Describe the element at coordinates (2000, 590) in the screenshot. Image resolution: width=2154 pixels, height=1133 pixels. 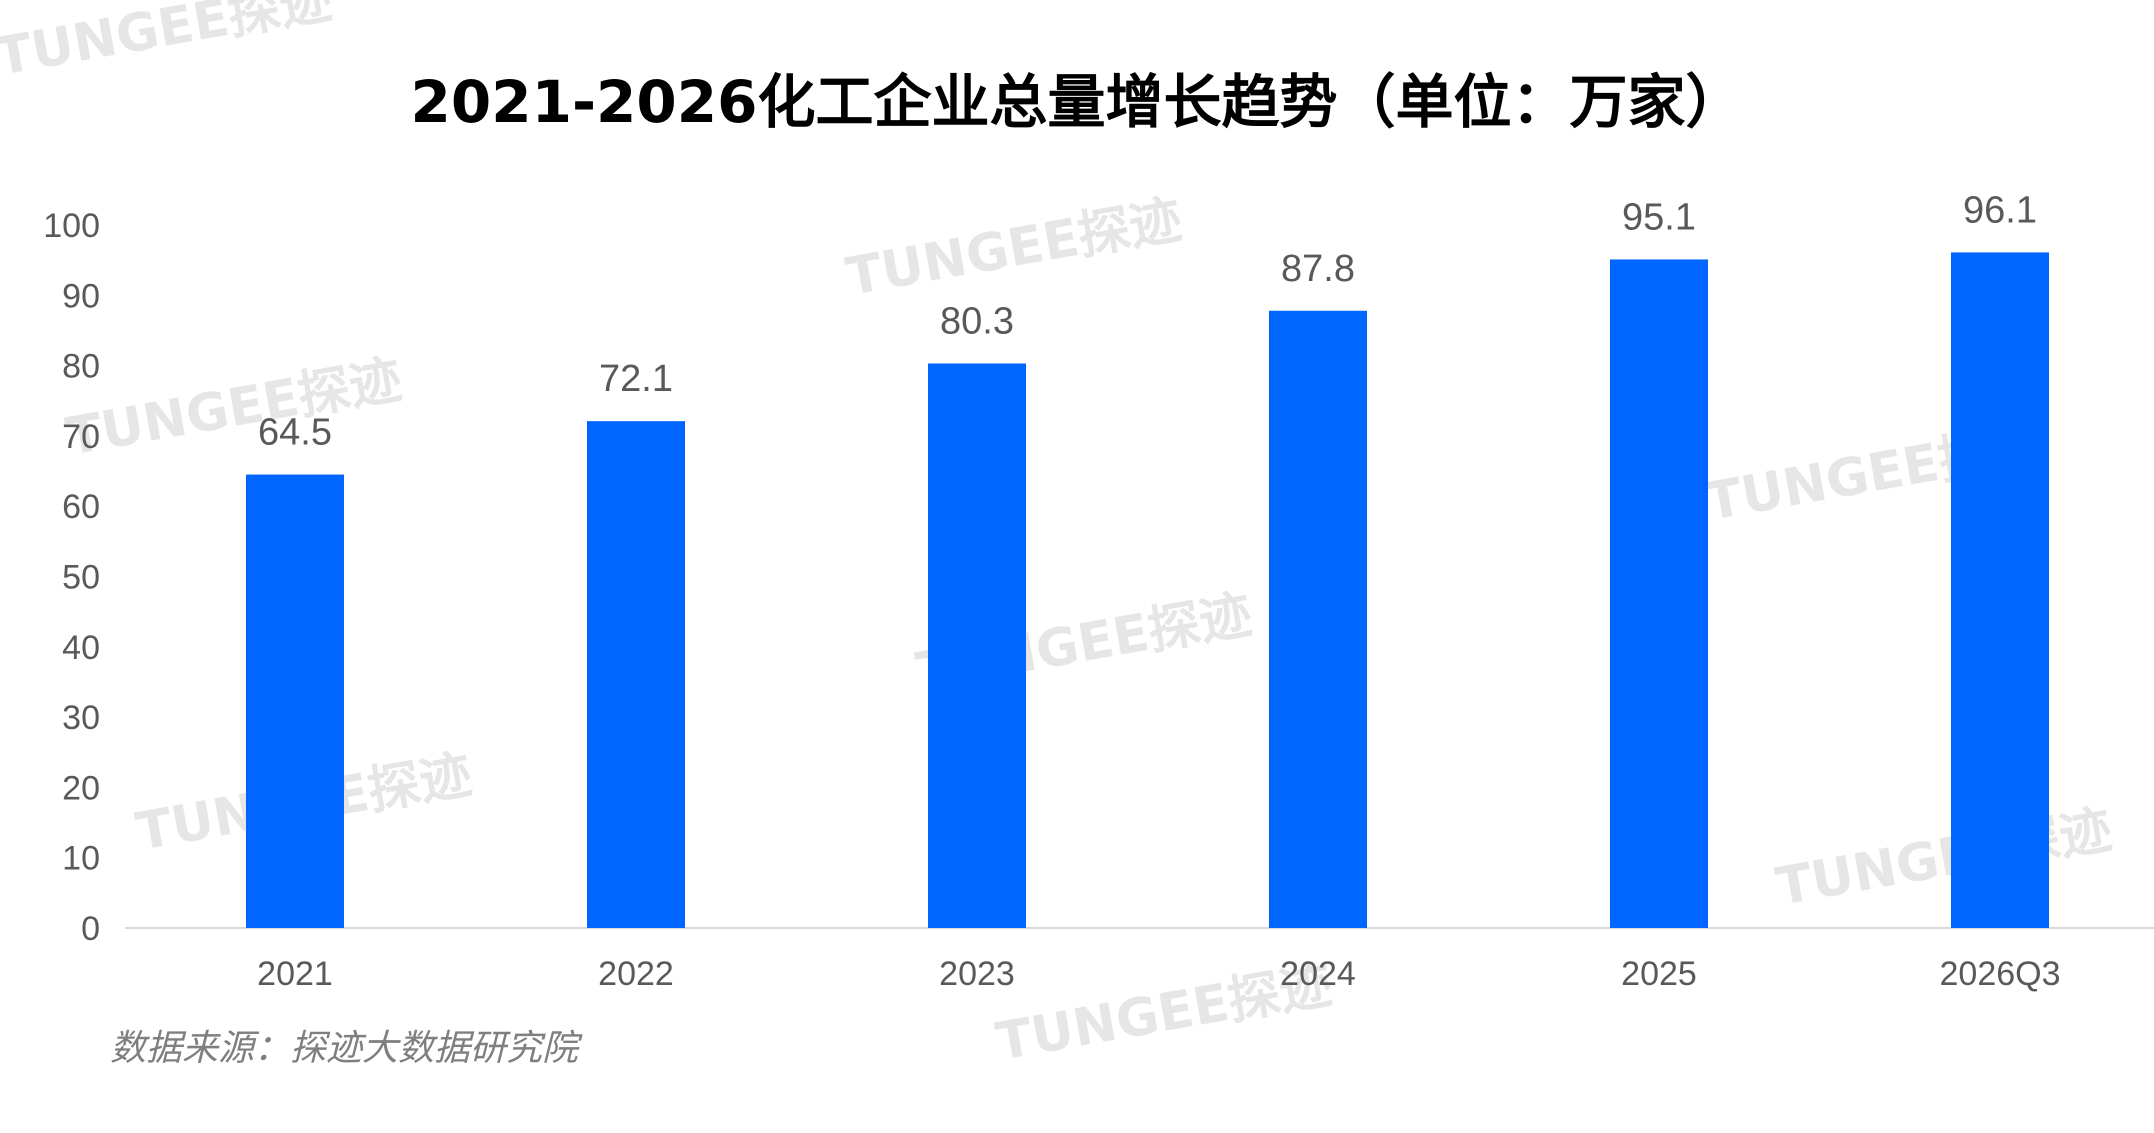
I see `bar-2026Q3` at that location.